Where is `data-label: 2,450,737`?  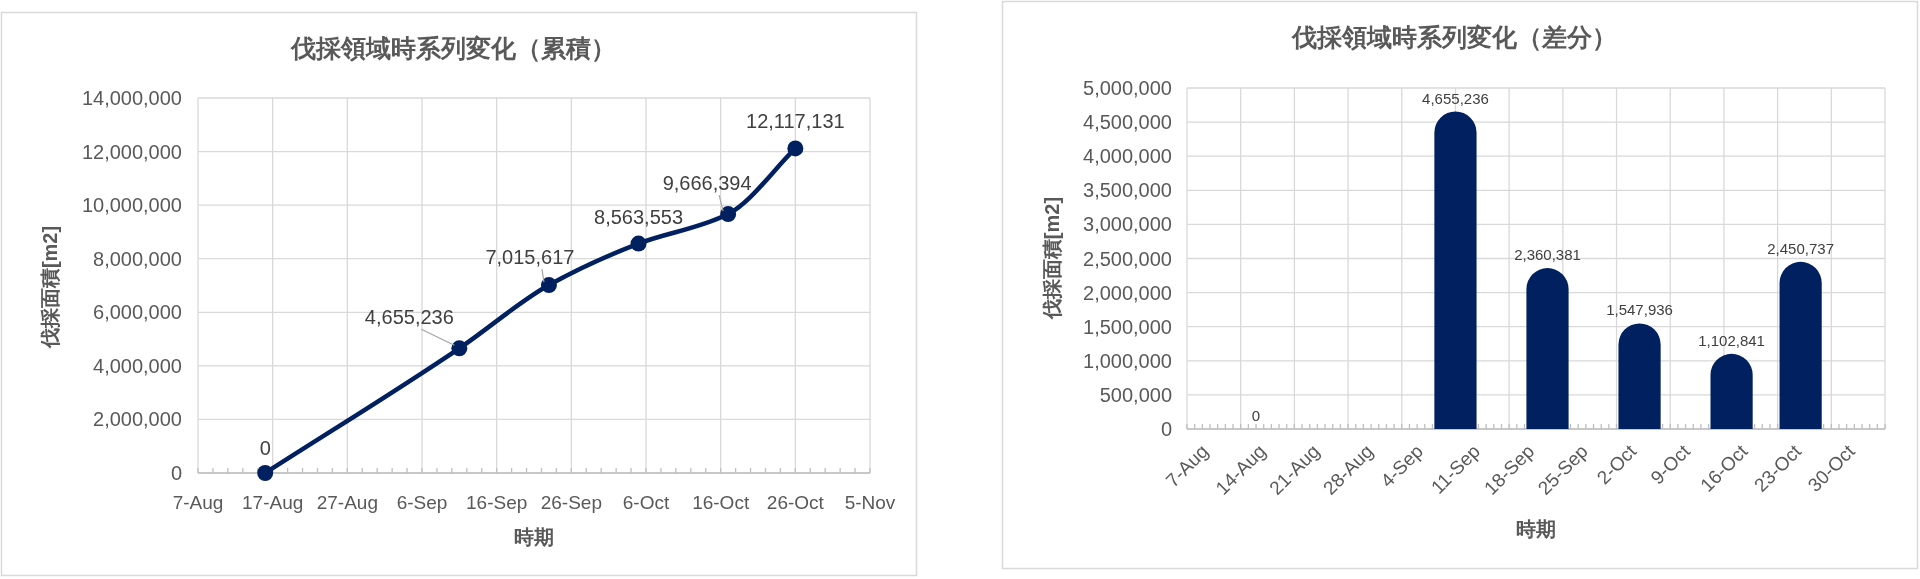
data-label: 2,450,737 is located at coordinates (1800, 248).